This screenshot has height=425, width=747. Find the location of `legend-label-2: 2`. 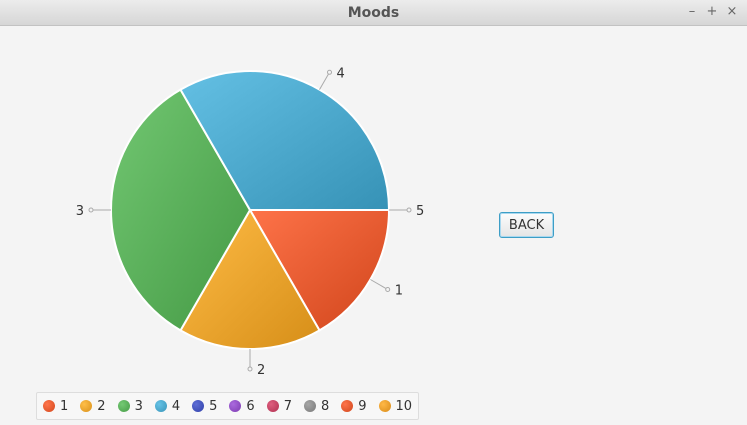

legend-label-2: 2 is located at coordinates (101, 406).